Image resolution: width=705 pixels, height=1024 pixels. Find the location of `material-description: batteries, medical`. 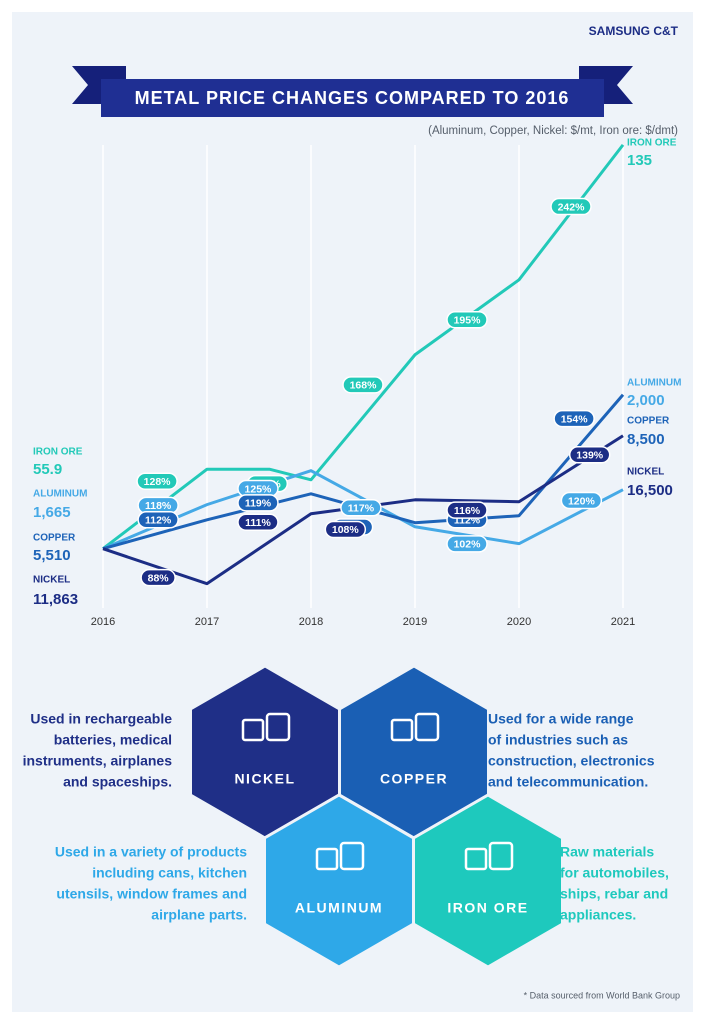

material-description: batteries, medical is located at coordinates (113, 740).